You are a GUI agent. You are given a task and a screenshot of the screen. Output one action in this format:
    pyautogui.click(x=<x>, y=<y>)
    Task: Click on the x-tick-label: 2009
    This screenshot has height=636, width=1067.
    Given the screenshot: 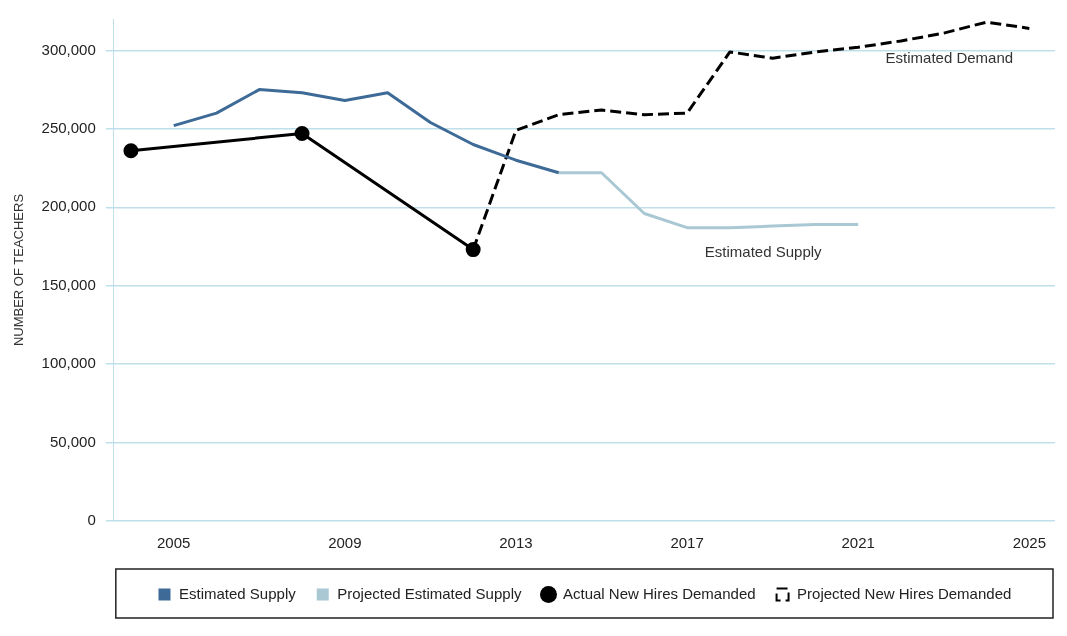 What is the action you would take?
    pyautogui.click(x=345, y=543)
    